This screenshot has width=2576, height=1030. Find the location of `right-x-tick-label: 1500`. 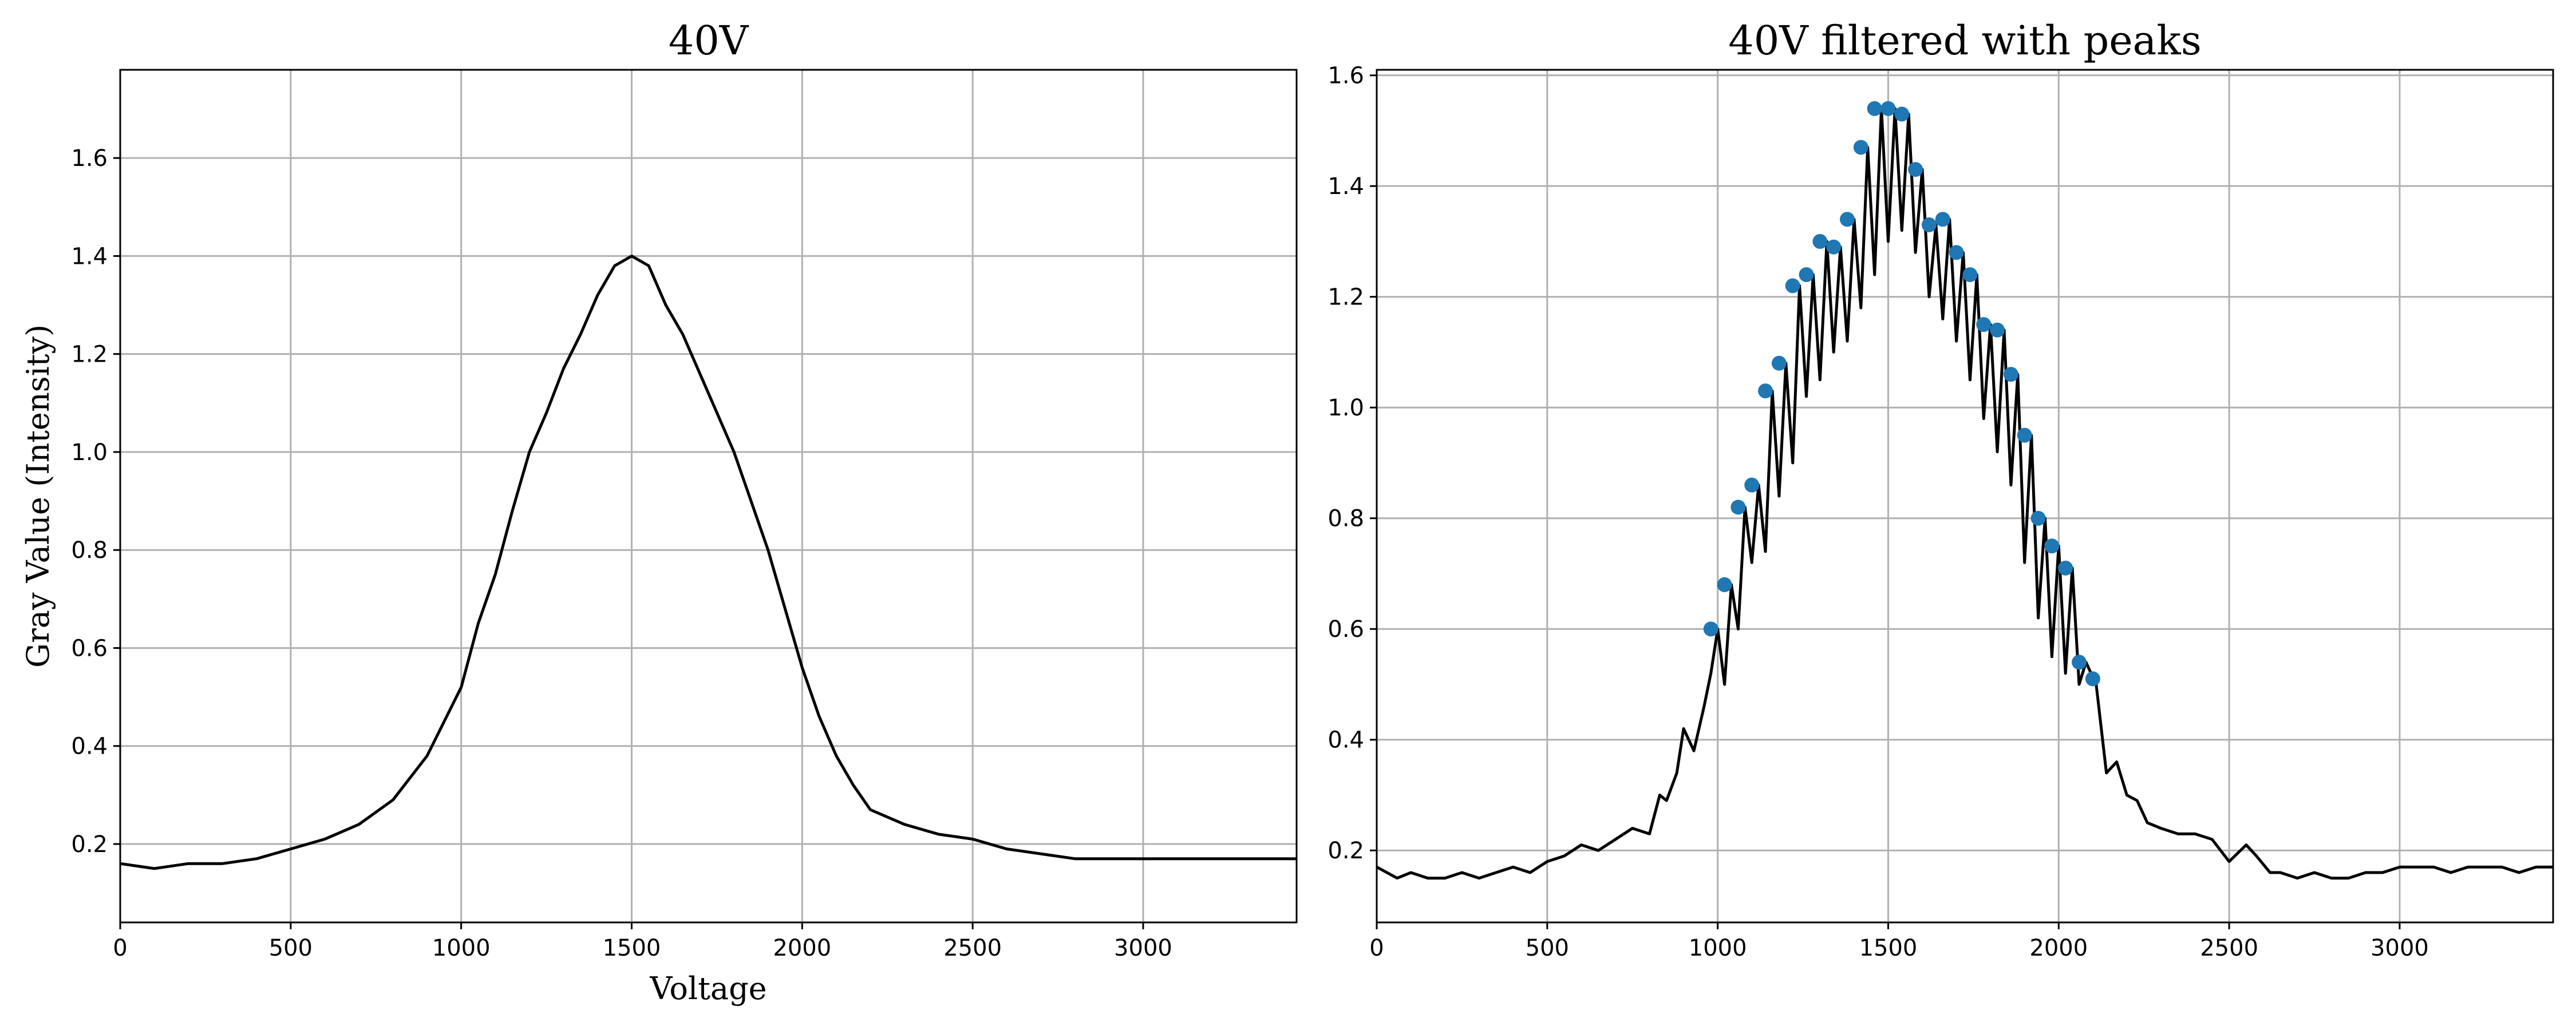

right-x-tick-label: 1500 is located at coordinates (1888, 948).